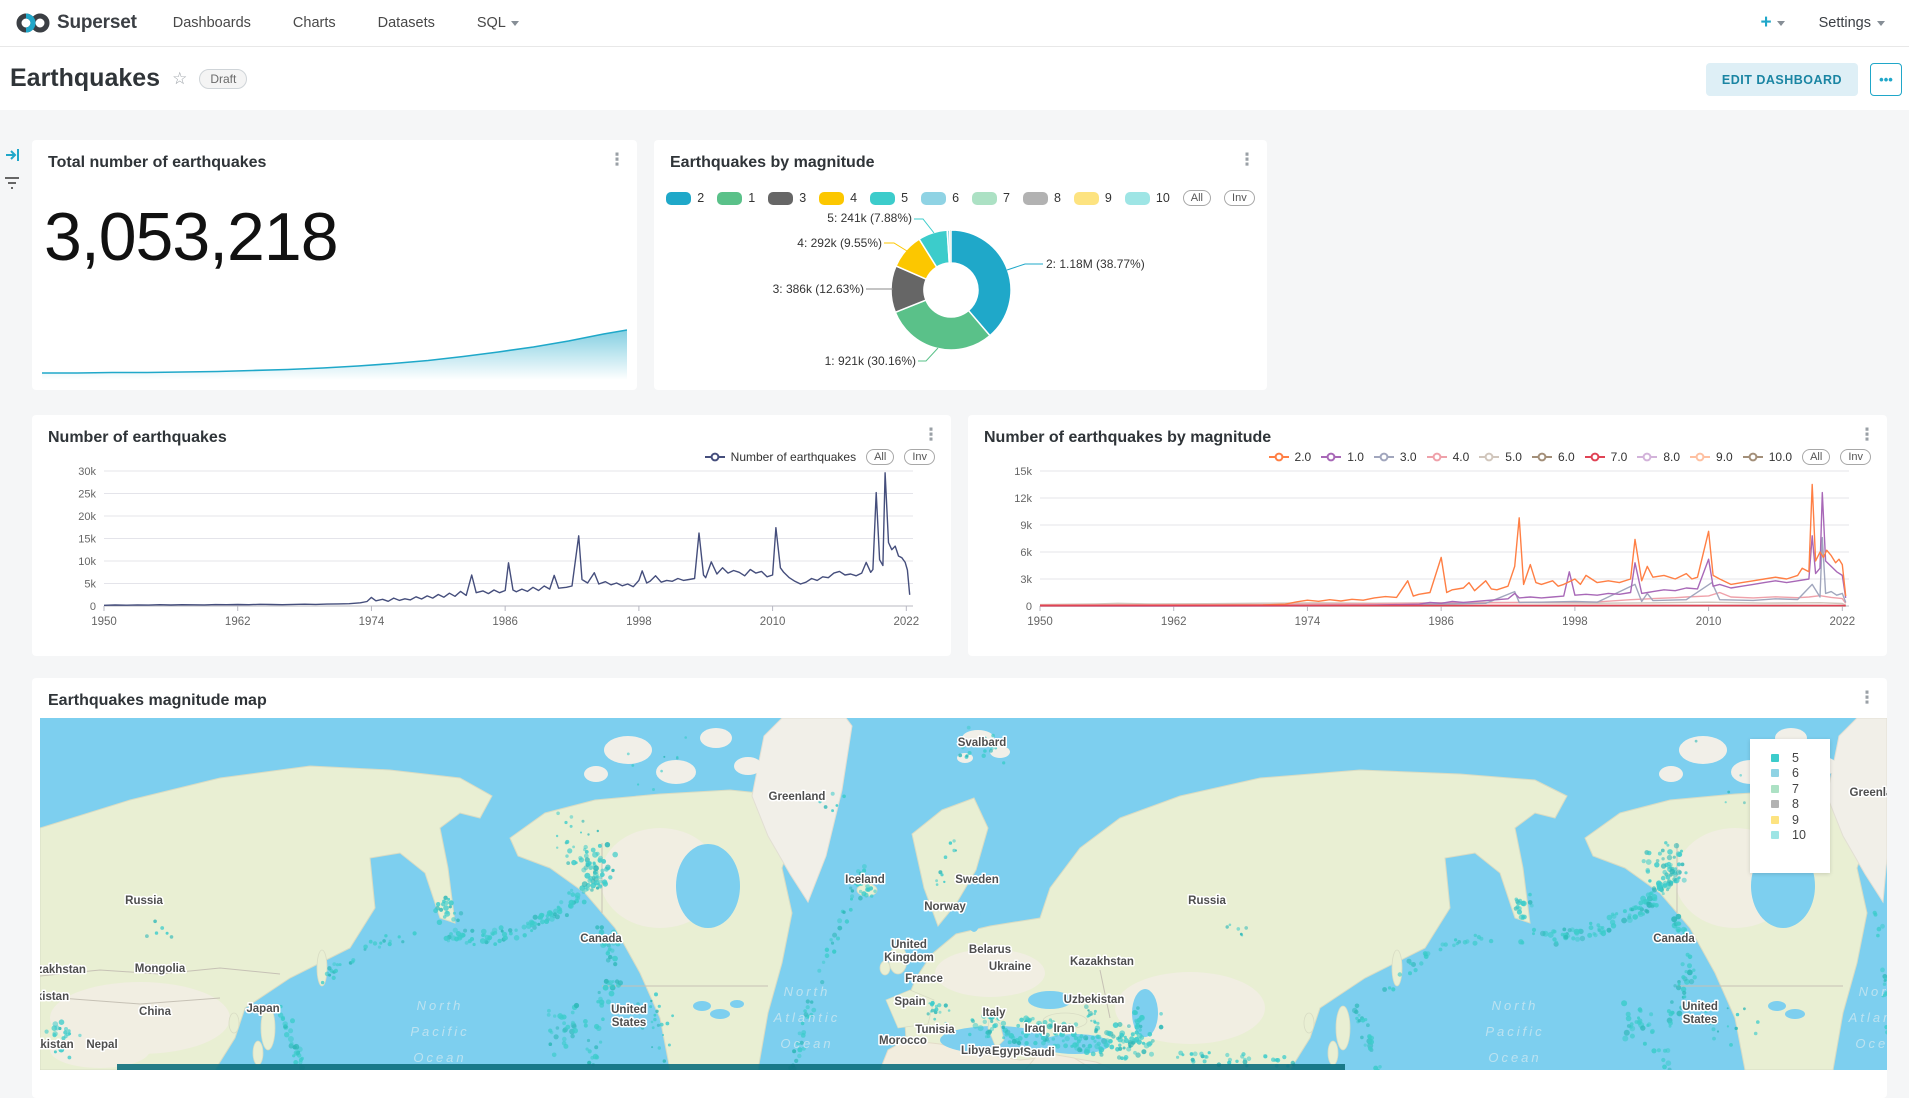 This screenshot has height=1098, width=1909. I want to click on legend-item-9.0: 9.0, so click(1711, 457).